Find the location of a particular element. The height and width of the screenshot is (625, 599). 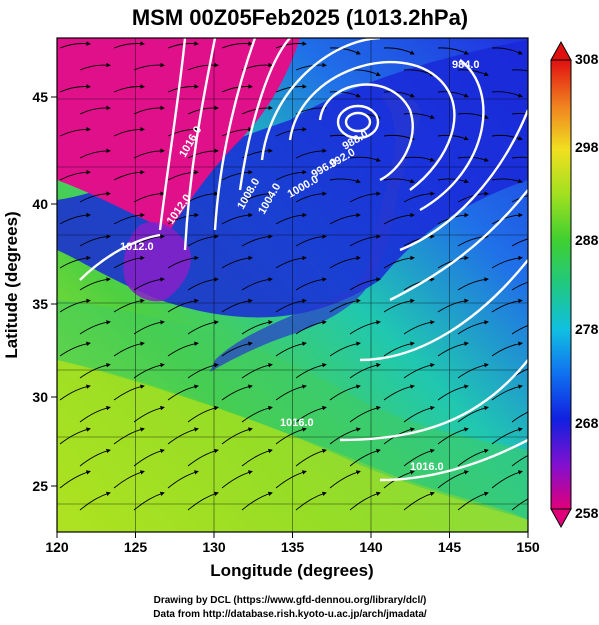

colorbar-top-arrow is located at coordinates (561, 50).